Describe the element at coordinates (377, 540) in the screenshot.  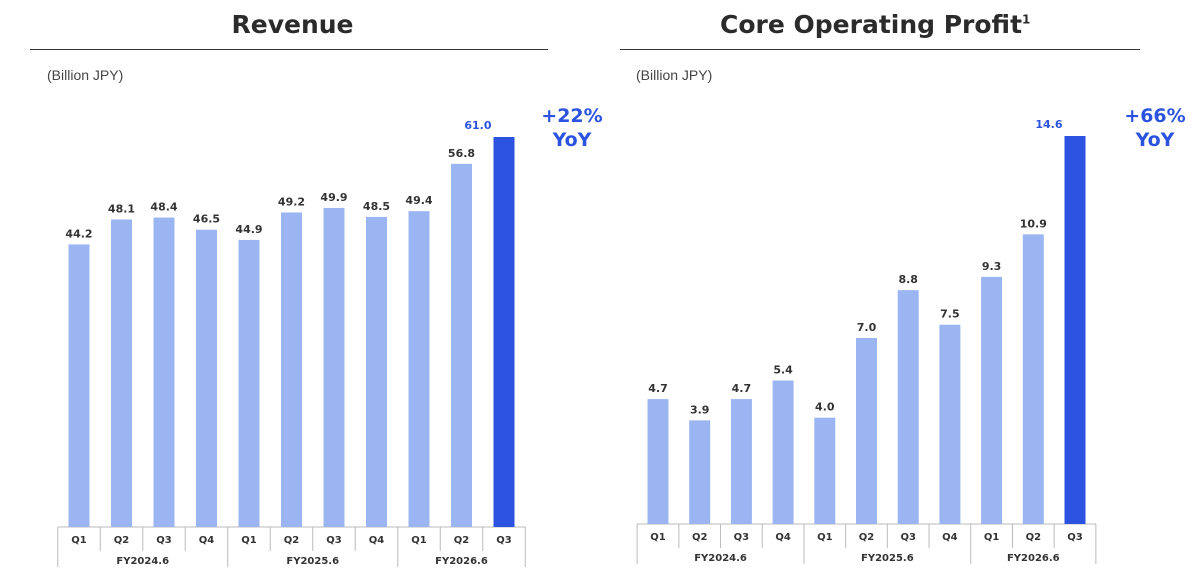
I see `revenue-quarter-label-8: Q4` at that location.